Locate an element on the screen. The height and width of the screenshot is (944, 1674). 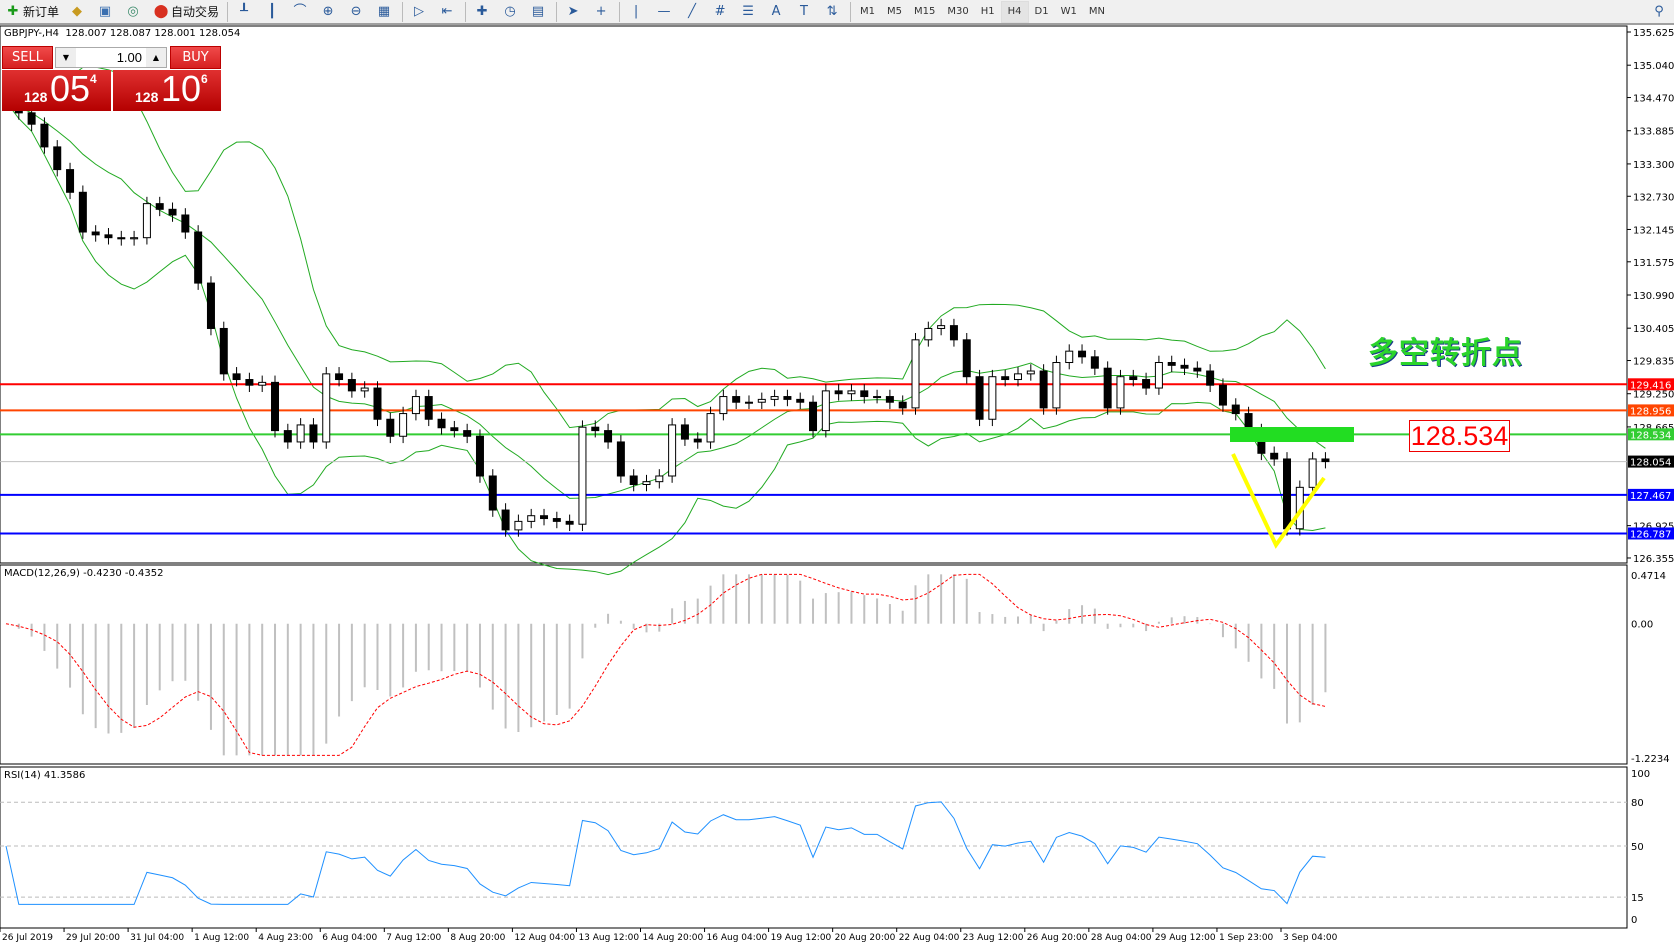
time-label: 13 Aug 12:00 is located at coordinates (608, 938).